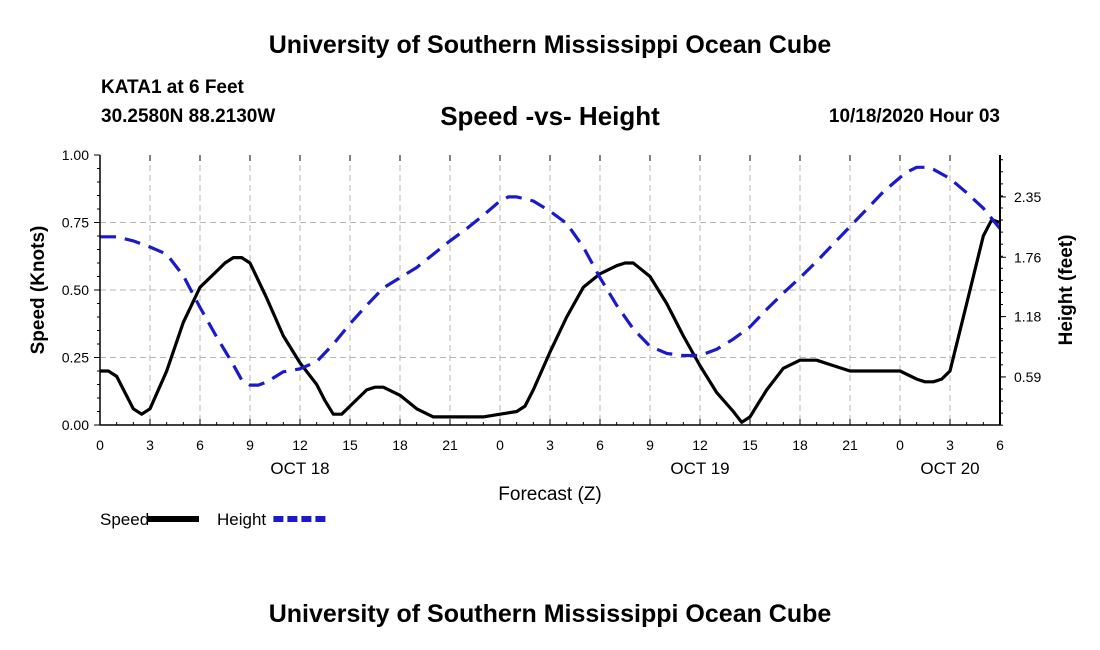  I want to click on location-coordinates: 30.2580N 88.2130W, so click(188, 116).